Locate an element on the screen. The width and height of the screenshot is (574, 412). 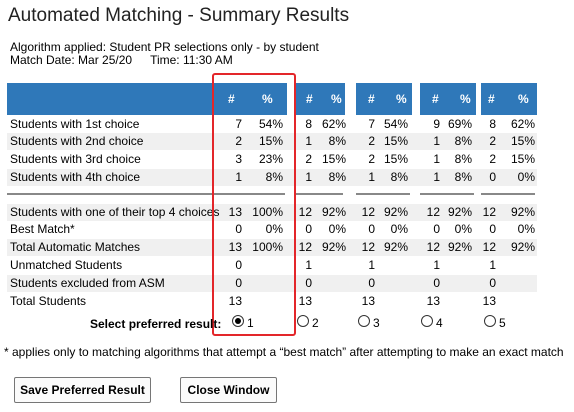
result-radio-label-3: 3 is located at coordinates (376, 323).